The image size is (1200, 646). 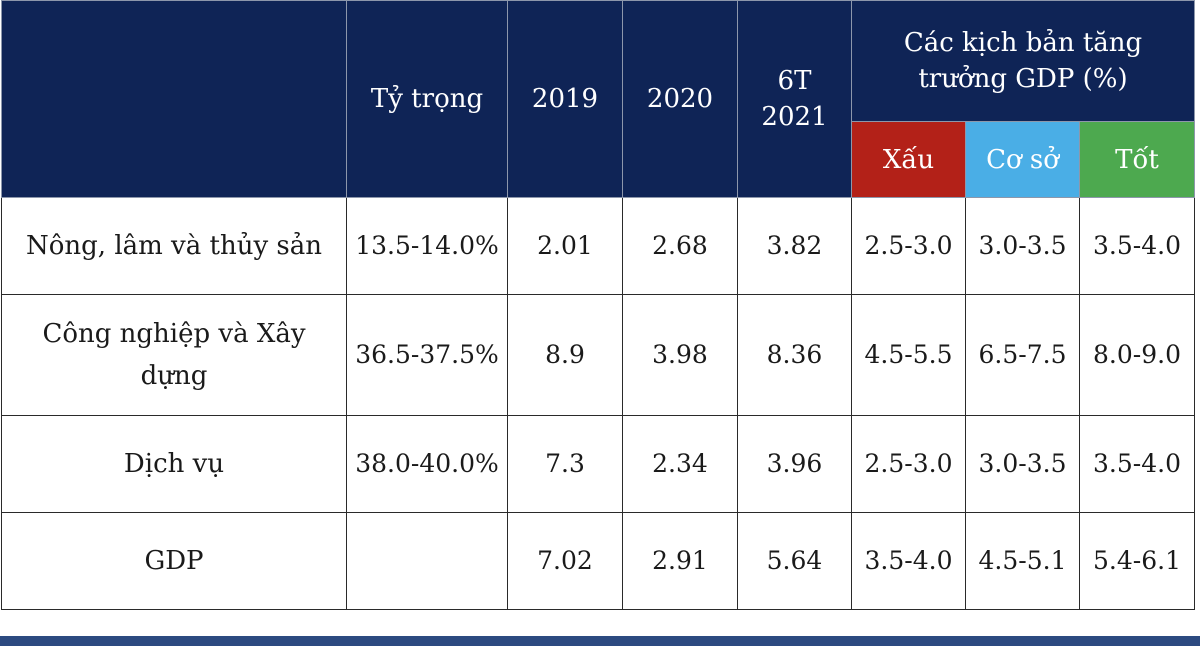 I want to click on header-corner, so click(x=174, y=99).